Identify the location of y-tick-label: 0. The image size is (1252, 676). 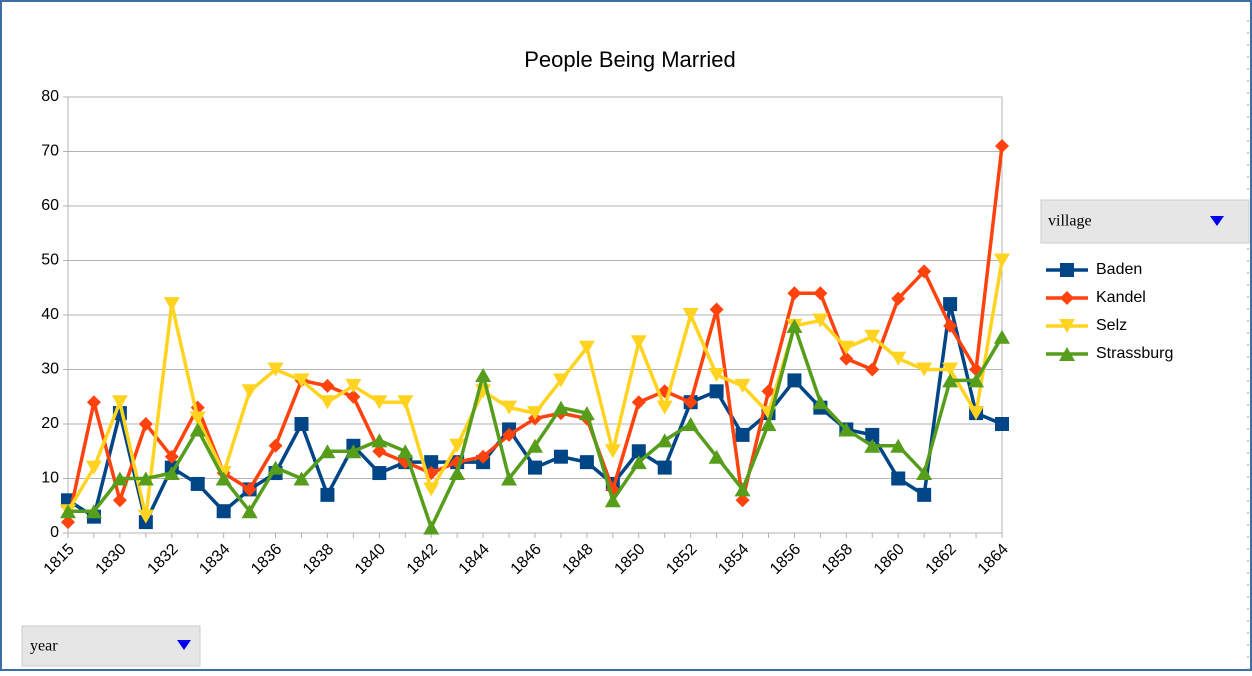
(54, 532).